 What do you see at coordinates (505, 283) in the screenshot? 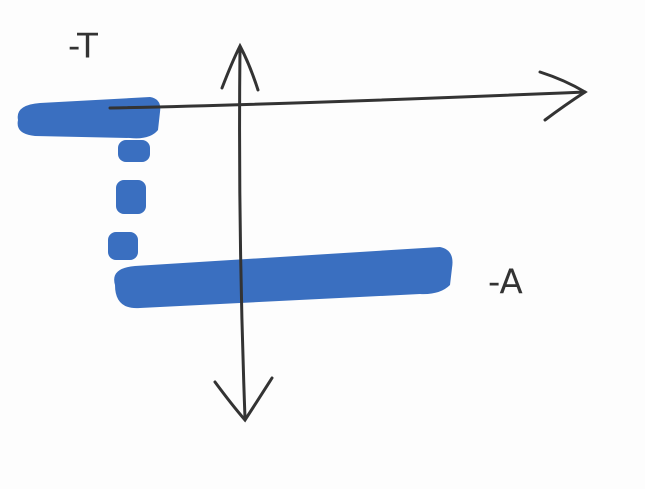
I see `label: -A` at bounding box center [505, 283].